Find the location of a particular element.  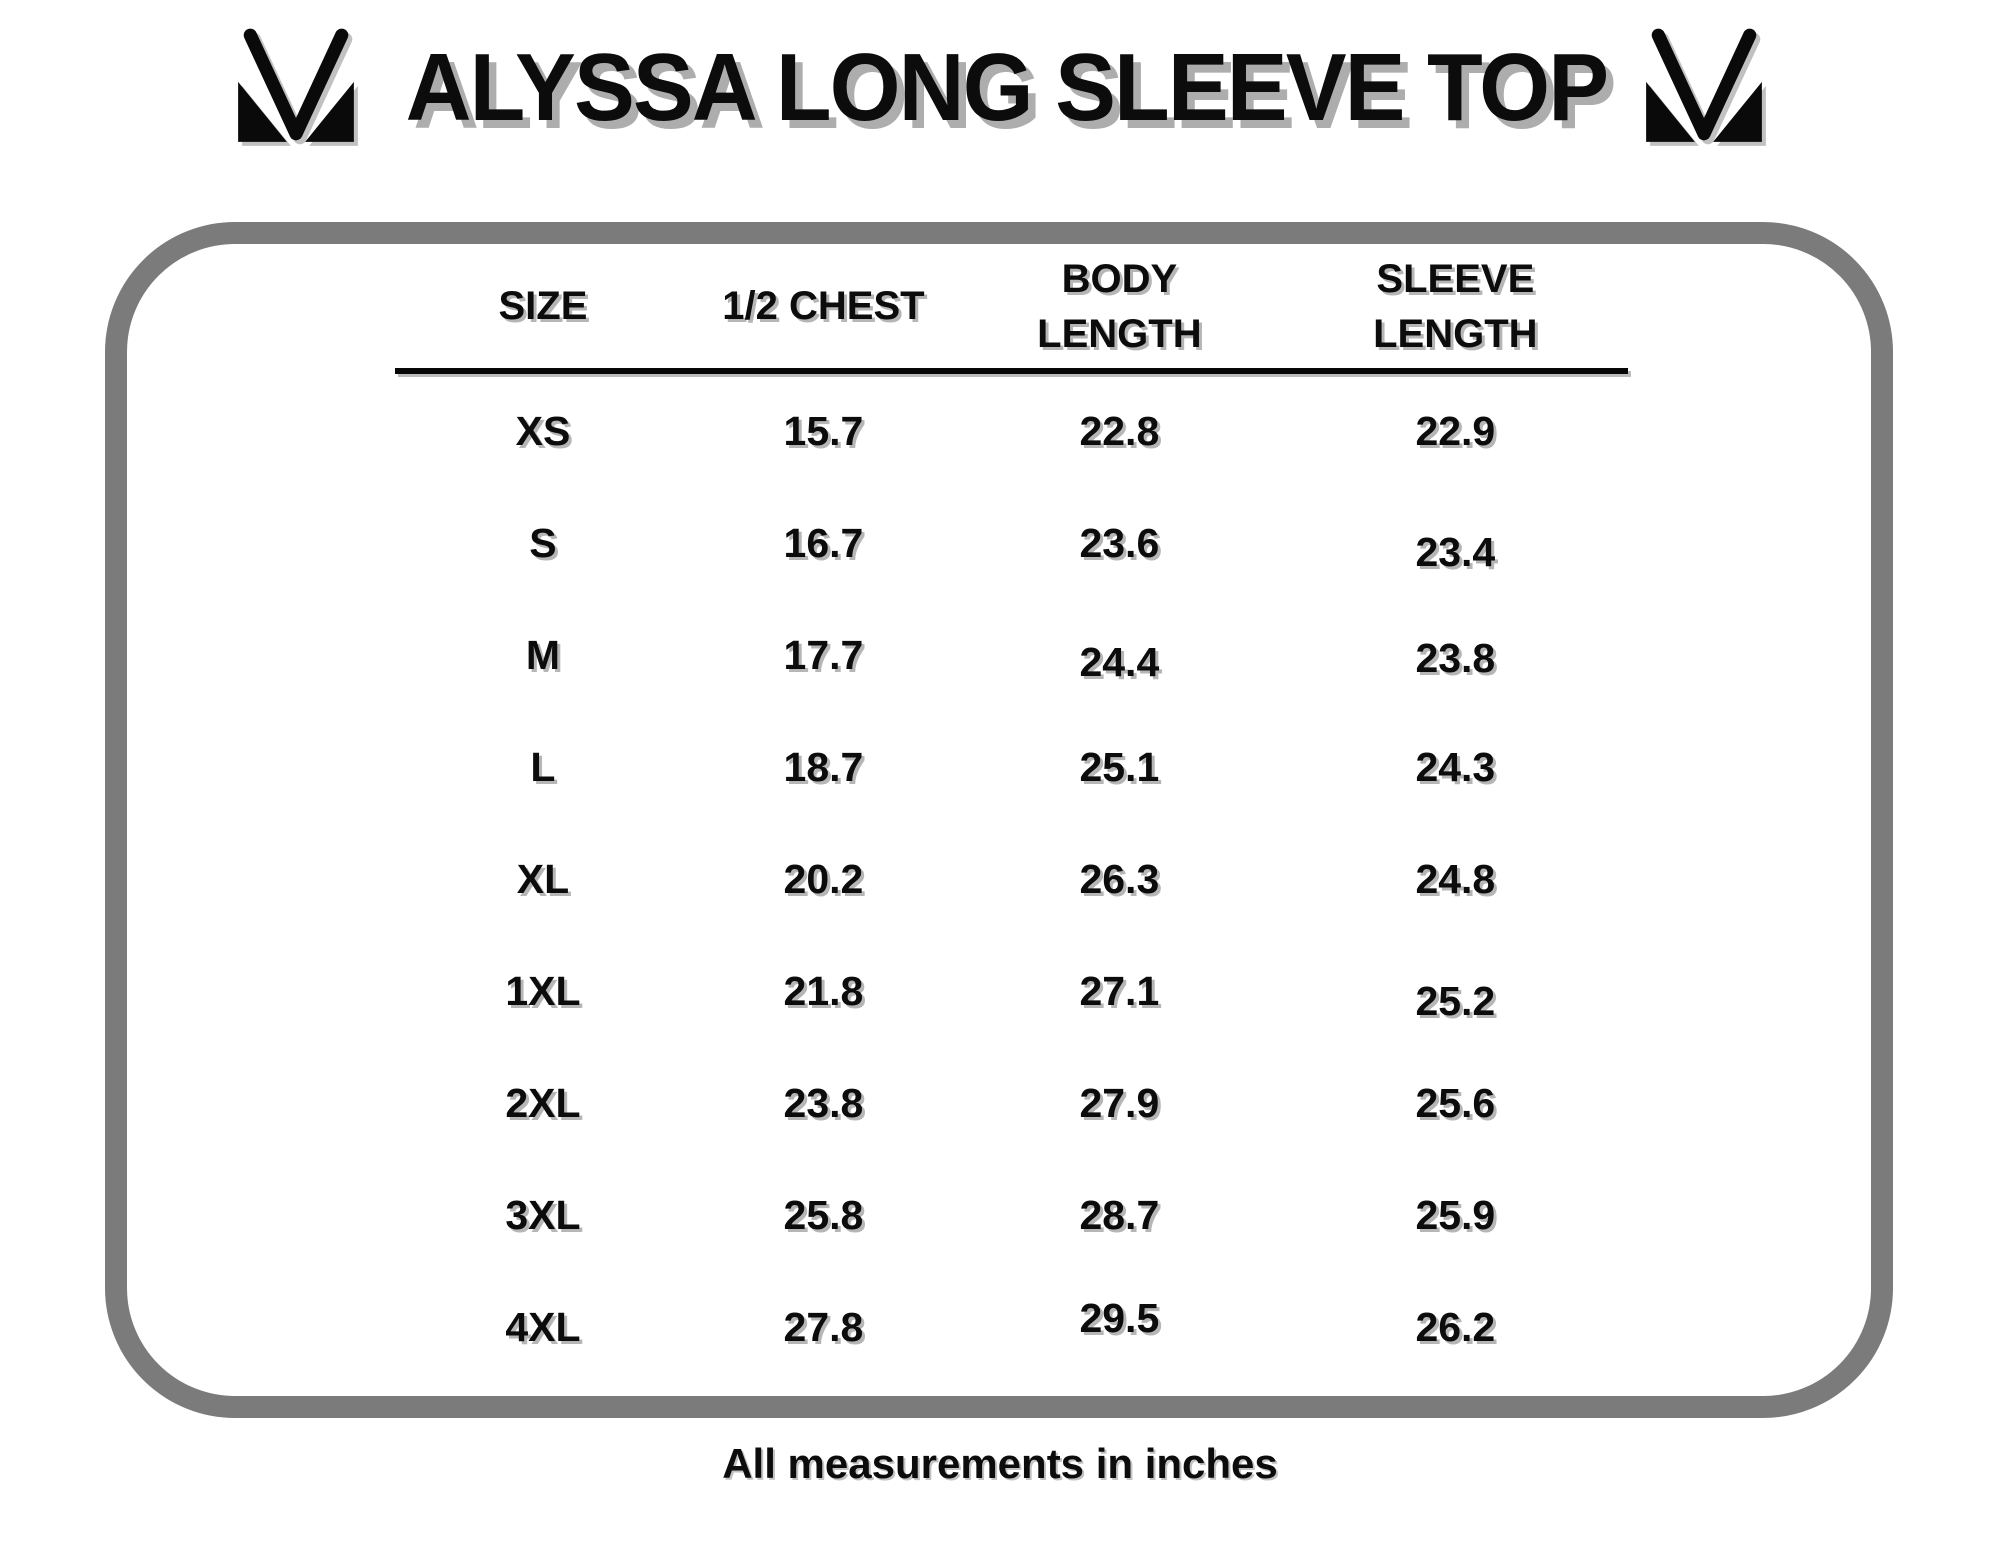

column-header-body-length: BODY LENGTH is located at coordinates (1119, 306).